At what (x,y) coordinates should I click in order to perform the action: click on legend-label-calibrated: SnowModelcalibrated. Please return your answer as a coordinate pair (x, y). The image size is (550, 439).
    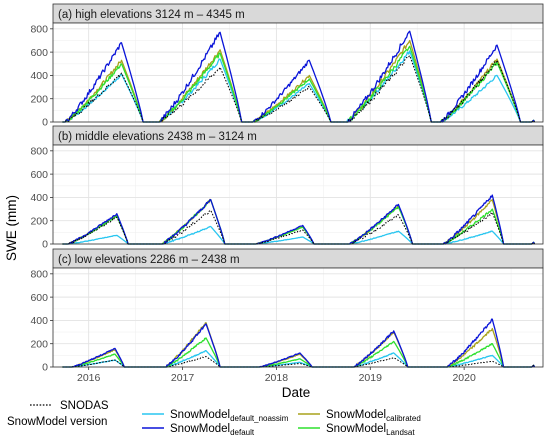
    Looking at the image, I should click on (373, 416).